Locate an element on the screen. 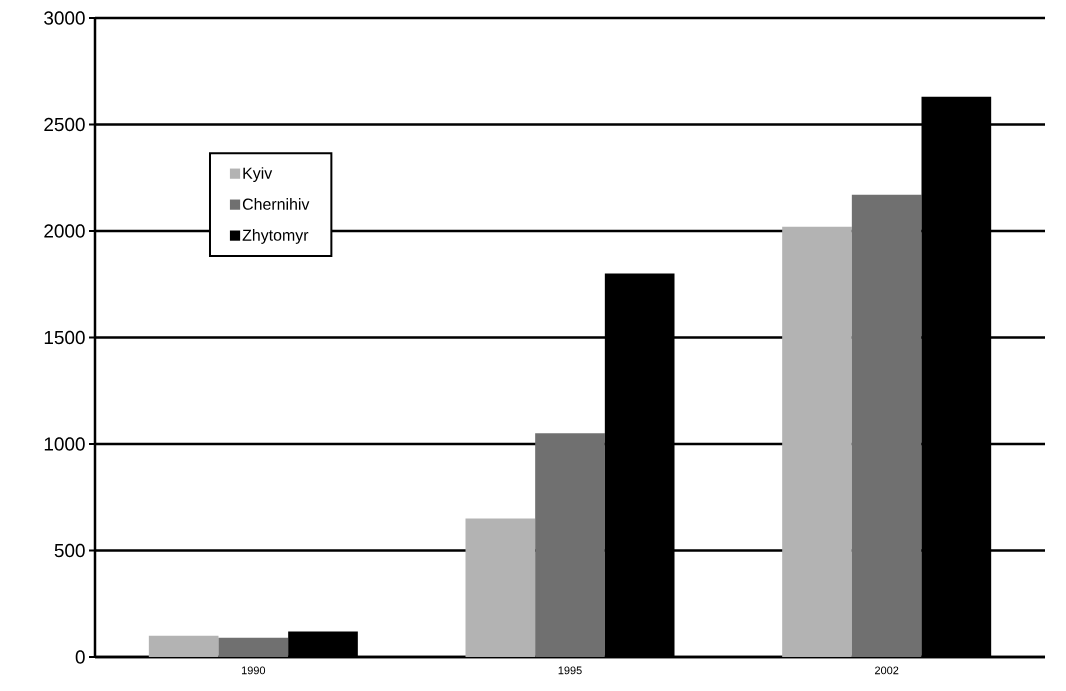 This screenshot has height=691, width=1066. legend-label: Chernihiv is located at coordinates (276, 204).